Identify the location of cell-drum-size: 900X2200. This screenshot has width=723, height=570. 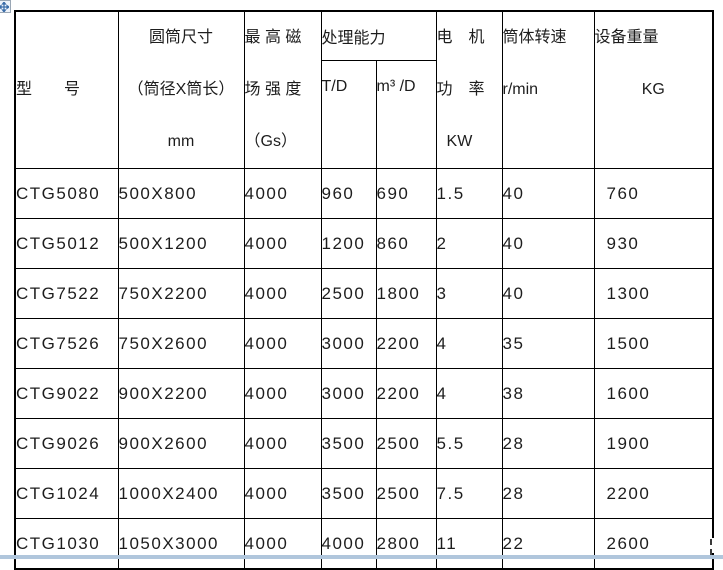
(181, 393).